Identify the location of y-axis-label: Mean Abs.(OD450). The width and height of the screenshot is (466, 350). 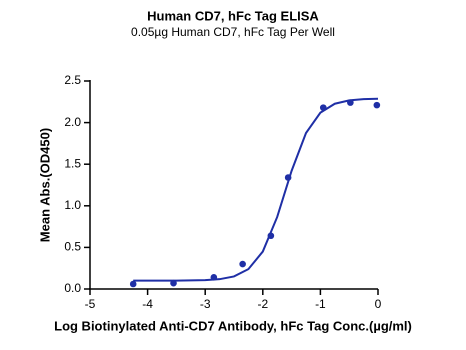
(44, 185).